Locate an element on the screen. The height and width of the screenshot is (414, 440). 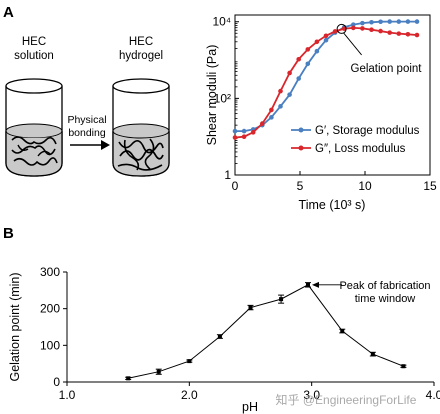
gelation-ph-line is located at coordinates (266, 331).